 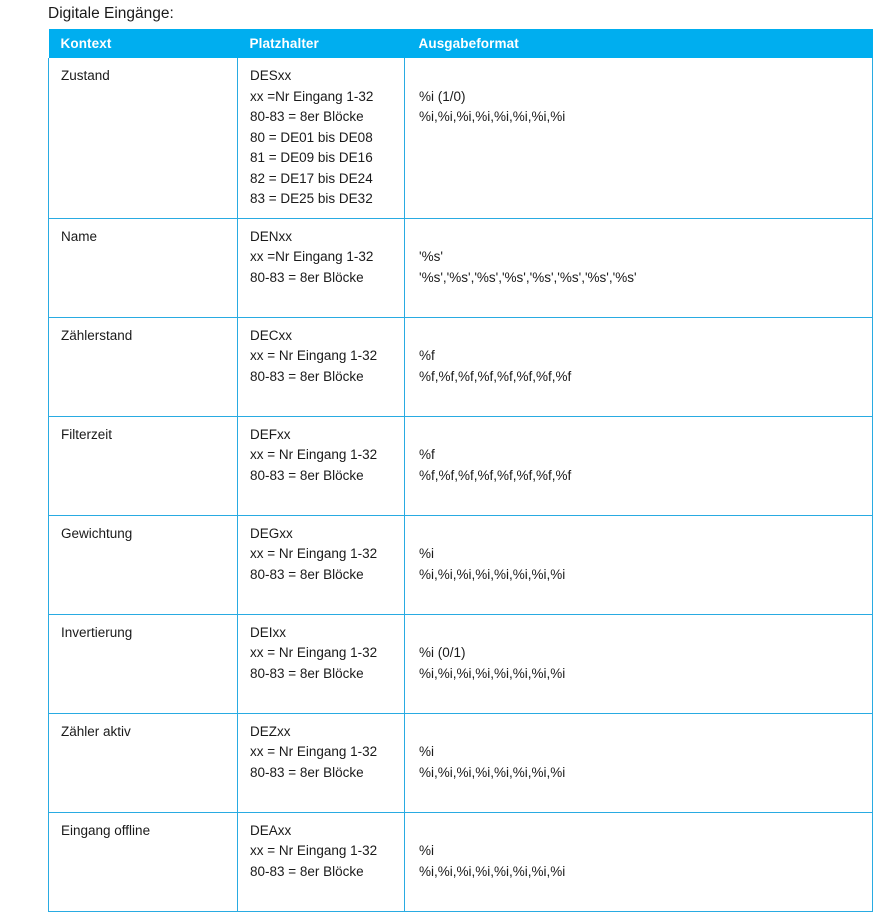 What do you see at coordinates (528, 277) in the screenshot?
I see `ausgabeformat-line: '%s','%s','%s','%s','%s','%s','%s','%s'` at bounding box center [528, 277].